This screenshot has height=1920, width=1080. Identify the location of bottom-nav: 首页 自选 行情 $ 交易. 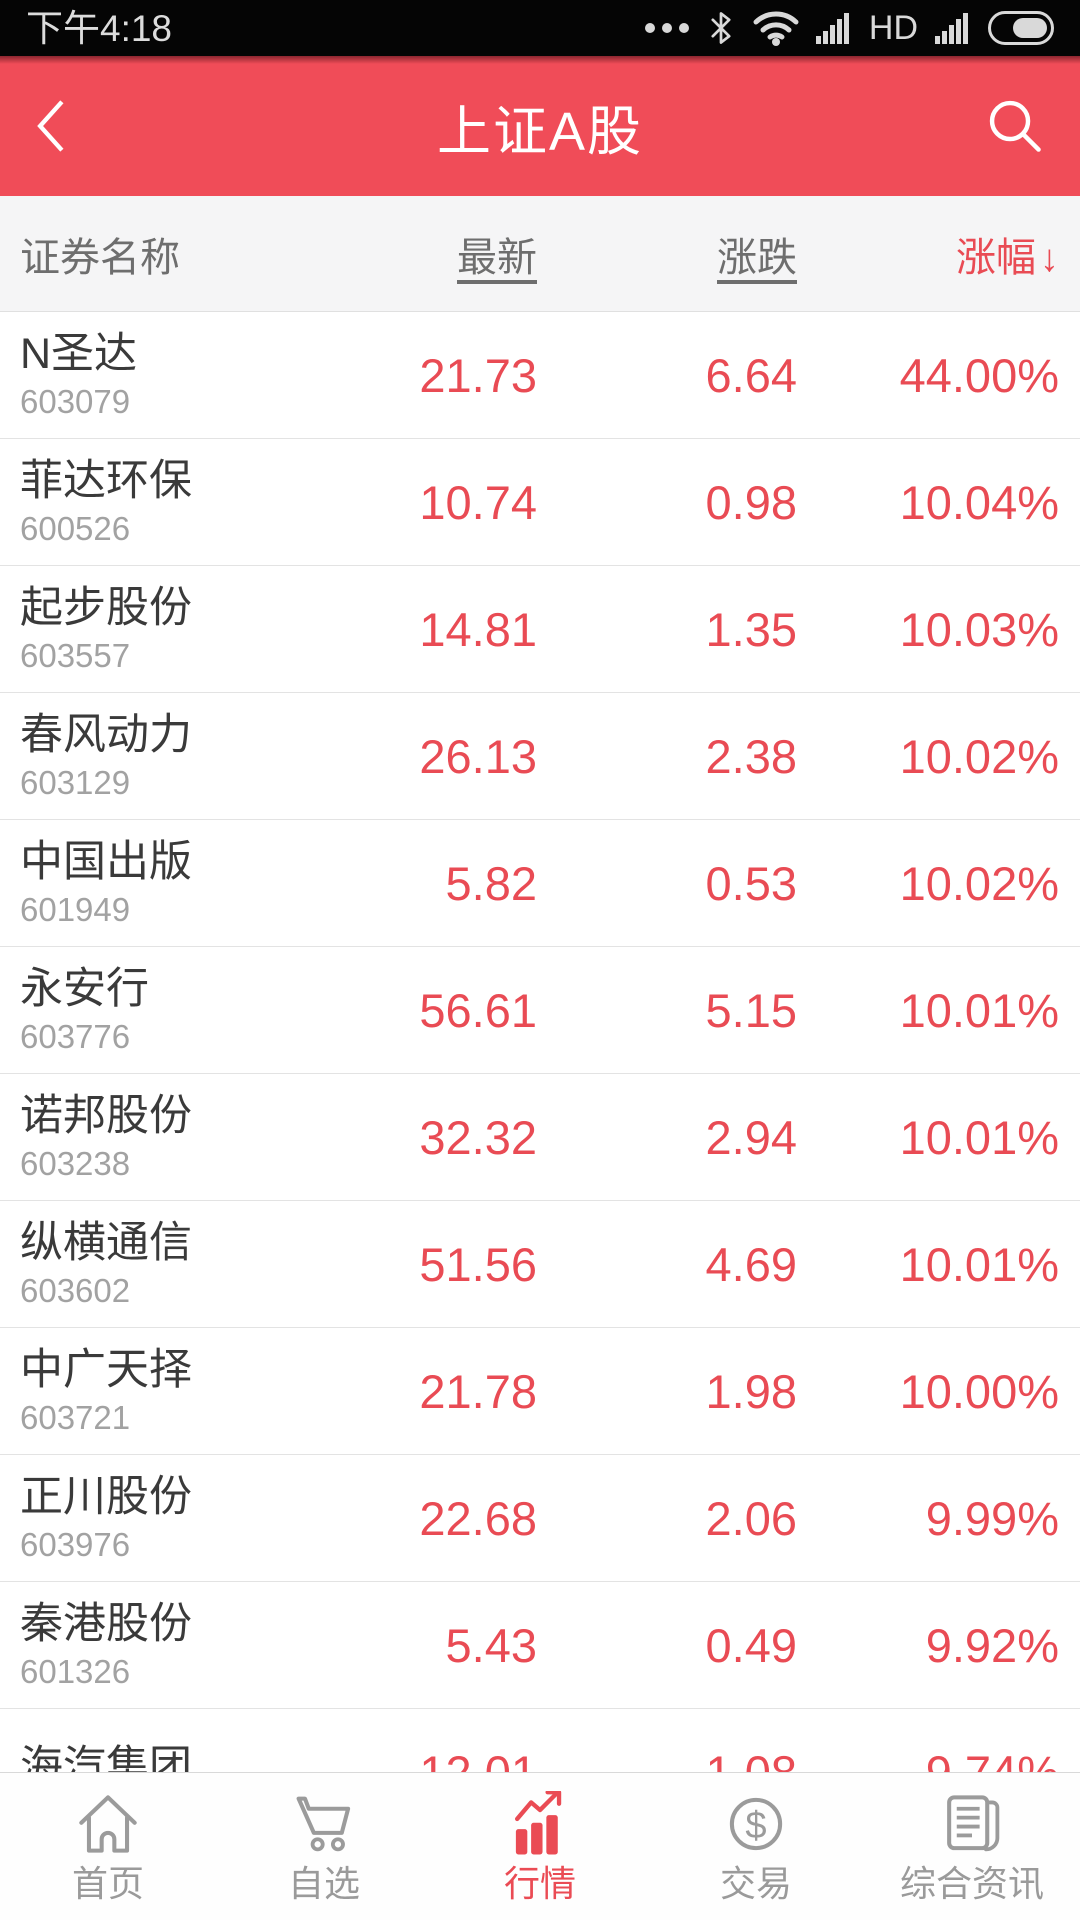
(540, 1846).